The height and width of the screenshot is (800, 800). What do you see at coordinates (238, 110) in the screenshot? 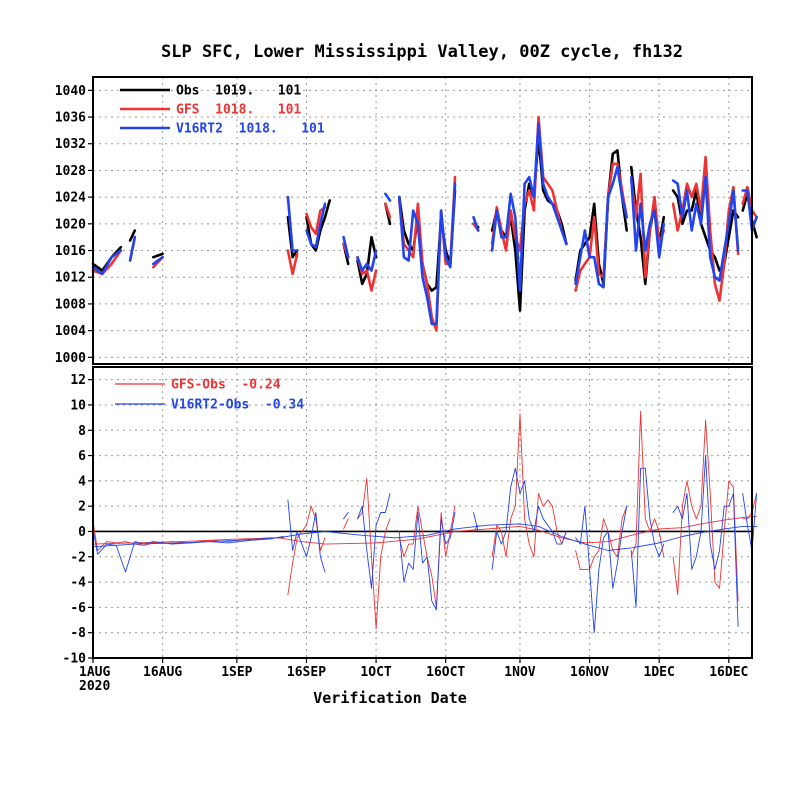
I see `legend-entry: GFS 1018. 101` at bounding box center [238, 110].